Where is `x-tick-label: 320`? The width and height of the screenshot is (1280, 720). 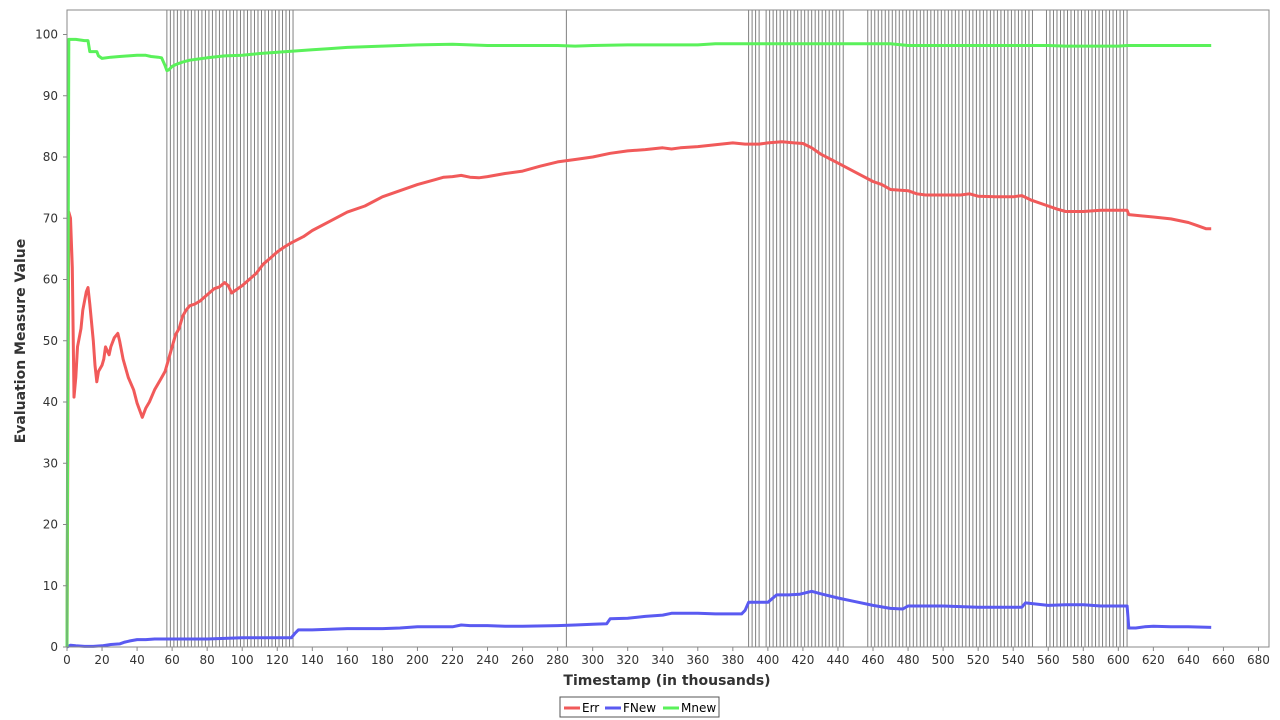
x-tick-label: 320 is located at coordinates (627, 660).